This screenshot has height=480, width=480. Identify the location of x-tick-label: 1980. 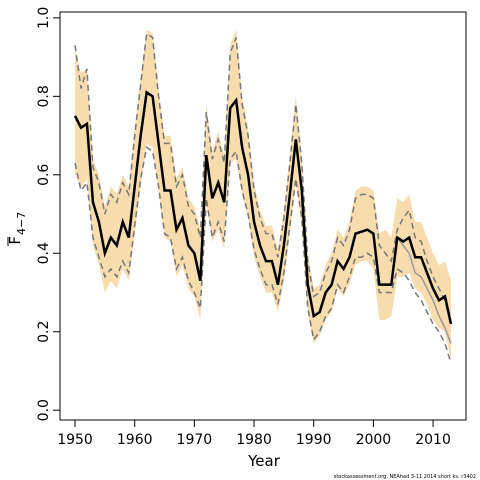
(254, 440).